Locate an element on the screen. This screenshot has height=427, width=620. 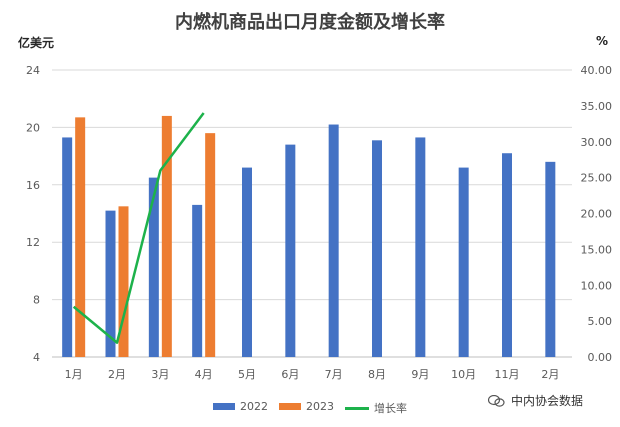
y-right-tick-label: 35.00 is located at coordinates (597, 106).